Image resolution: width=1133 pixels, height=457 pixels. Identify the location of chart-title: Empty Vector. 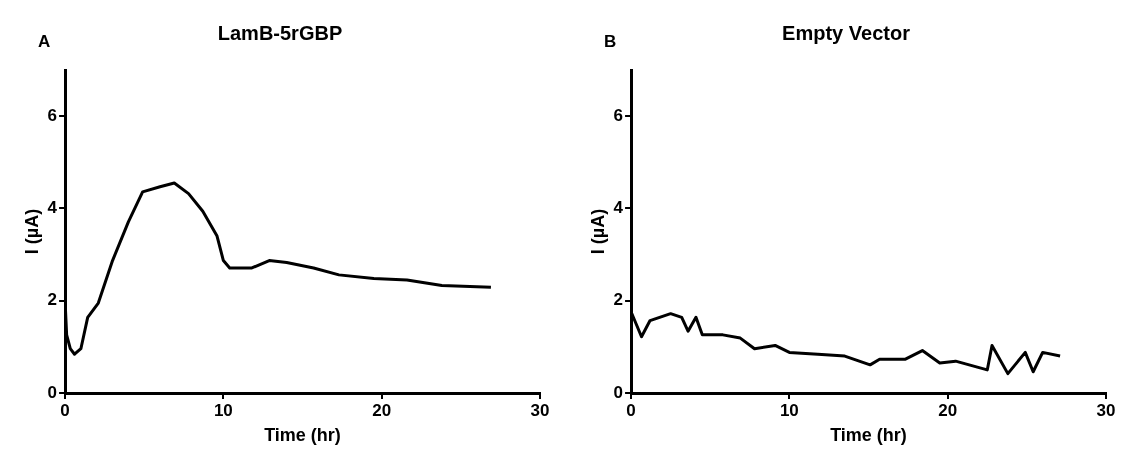
(846, 32).